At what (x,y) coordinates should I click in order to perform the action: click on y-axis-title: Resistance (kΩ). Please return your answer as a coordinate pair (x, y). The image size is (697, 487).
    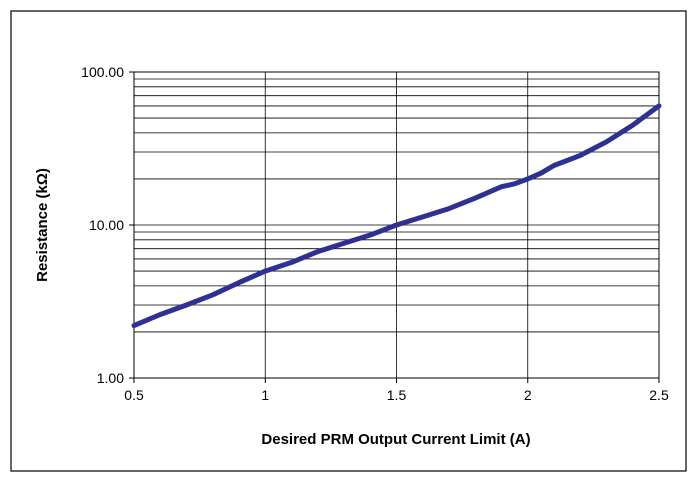
    Looking at the image, I should click on (42, 225).